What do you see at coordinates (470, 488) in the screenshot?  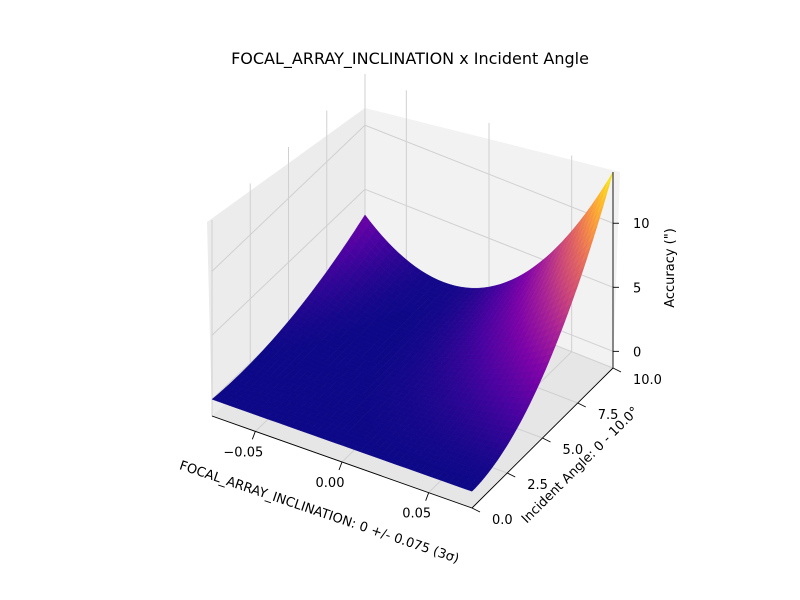 I see `surface-patch` at bounding box center [470, 488].